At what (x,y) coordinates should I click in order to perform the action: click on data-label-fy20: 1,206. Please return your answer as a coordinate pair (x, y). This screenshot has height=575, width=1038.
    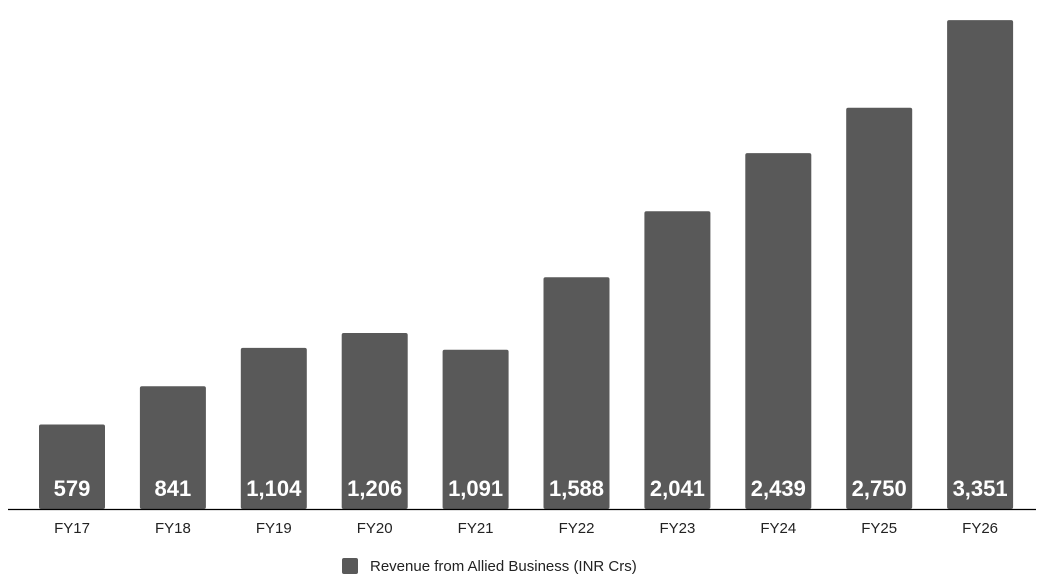
    Looking at the image, I should click on (374, 488).